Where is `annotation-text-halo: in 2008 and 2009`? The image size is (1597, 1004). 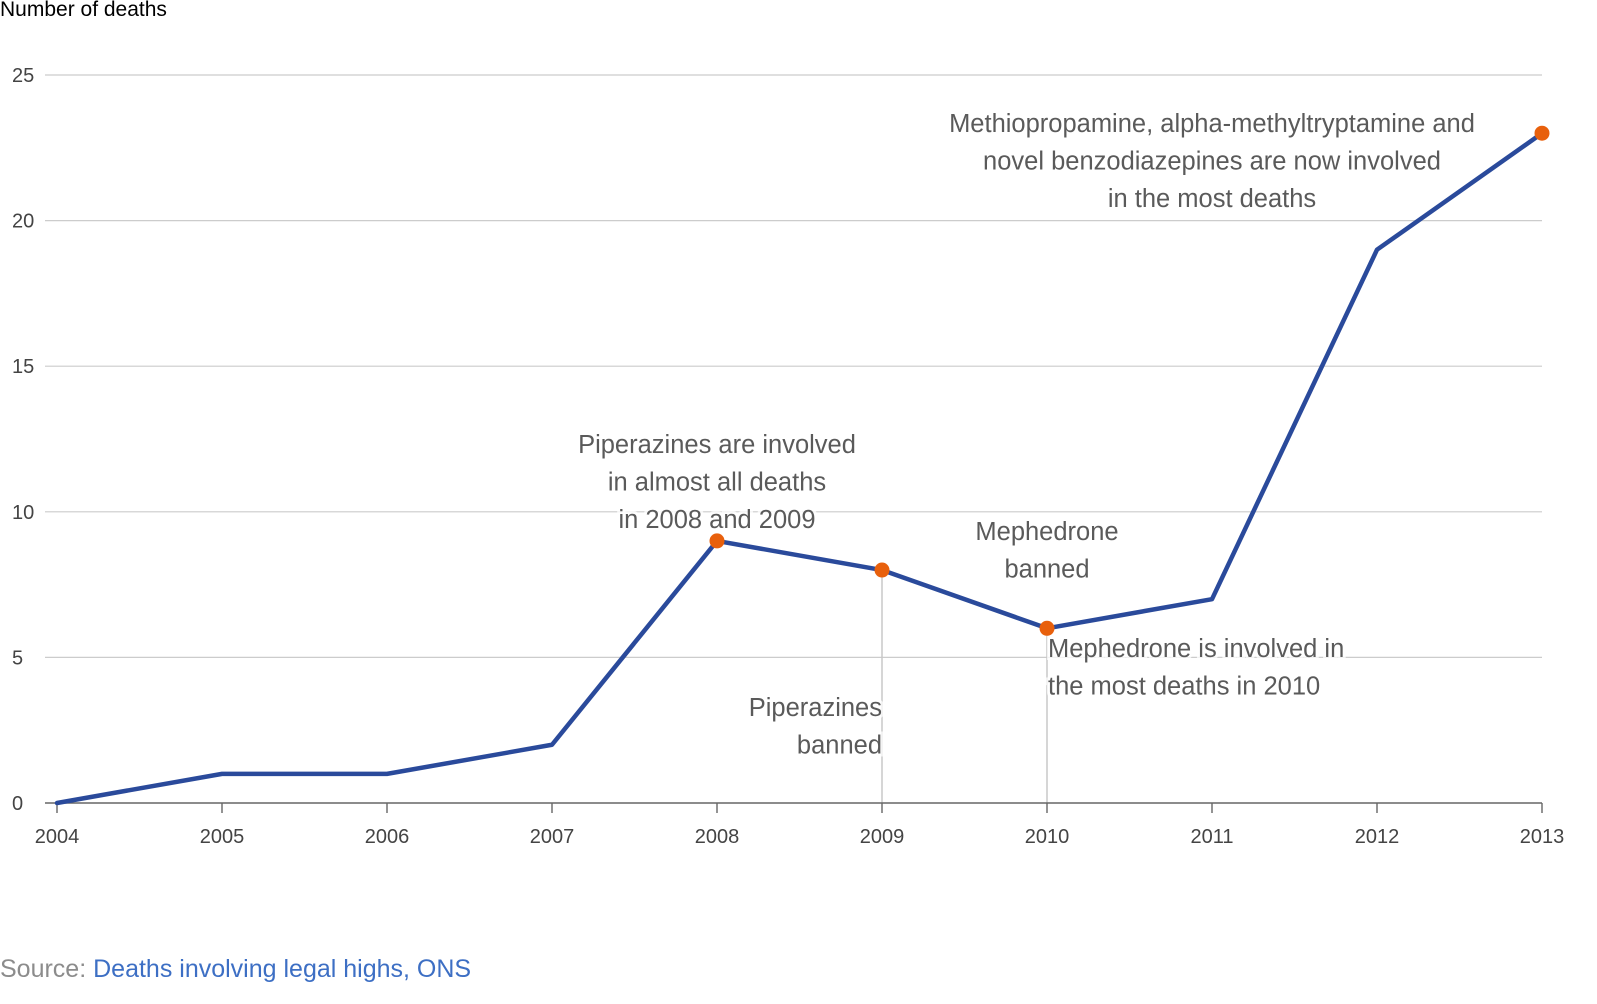
annotation-text-halo: in 2008 and 2009 is located at coordinates (716, 520).